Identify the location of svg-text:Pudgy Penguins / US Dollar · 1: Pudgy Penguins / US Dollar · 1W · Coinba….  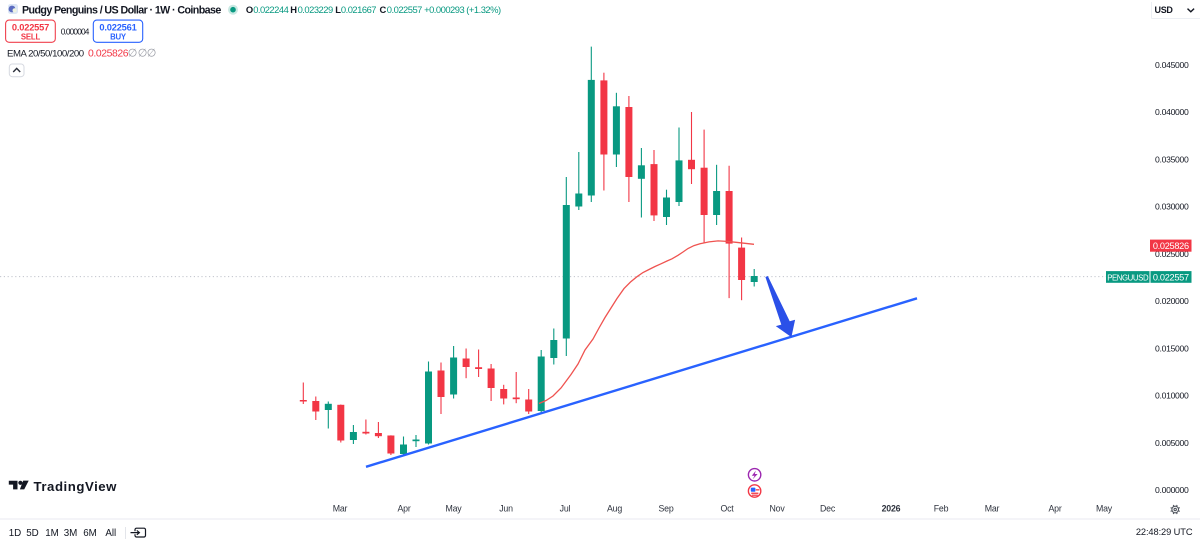
(121, 10).